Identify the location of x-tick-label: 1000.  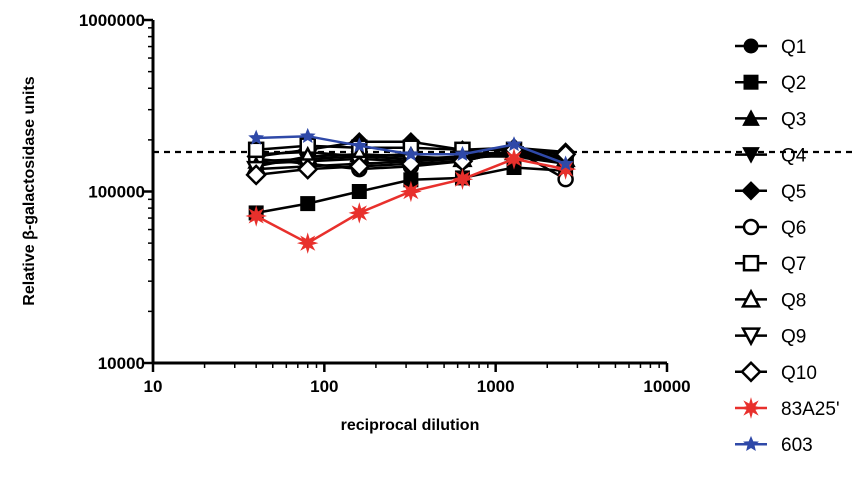
(496, 386).